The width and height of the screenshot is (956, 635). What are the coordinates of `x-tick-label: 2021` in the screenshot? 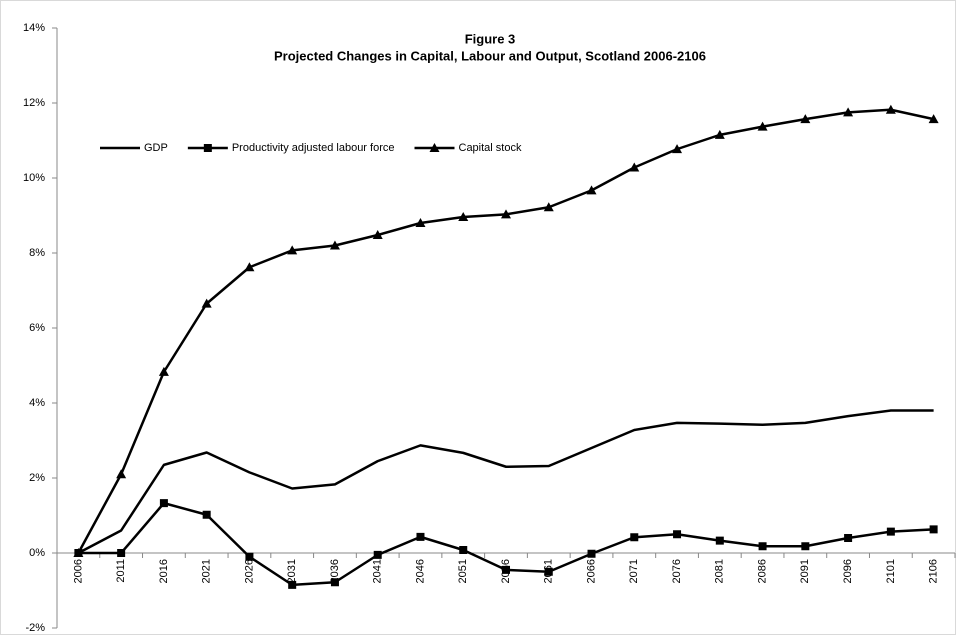 It's located at (207, 571).